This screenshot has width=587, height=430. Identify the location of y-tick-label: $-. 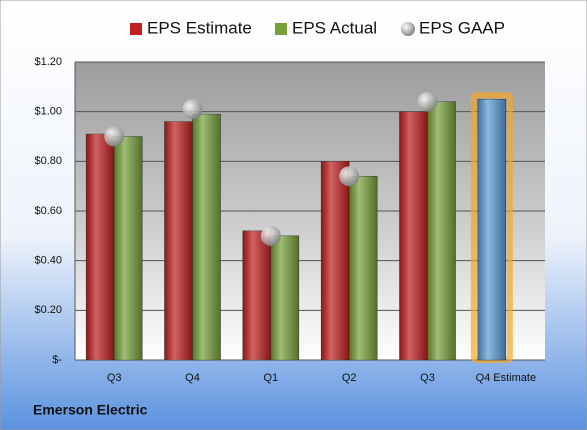
(57, 360).